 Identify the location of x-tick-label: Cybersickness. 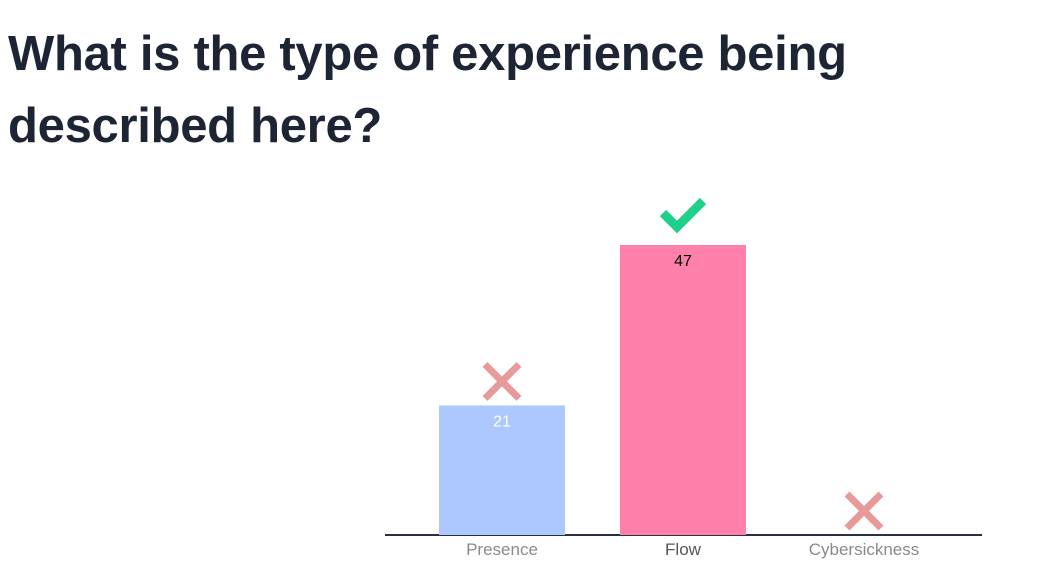
(864, 549).